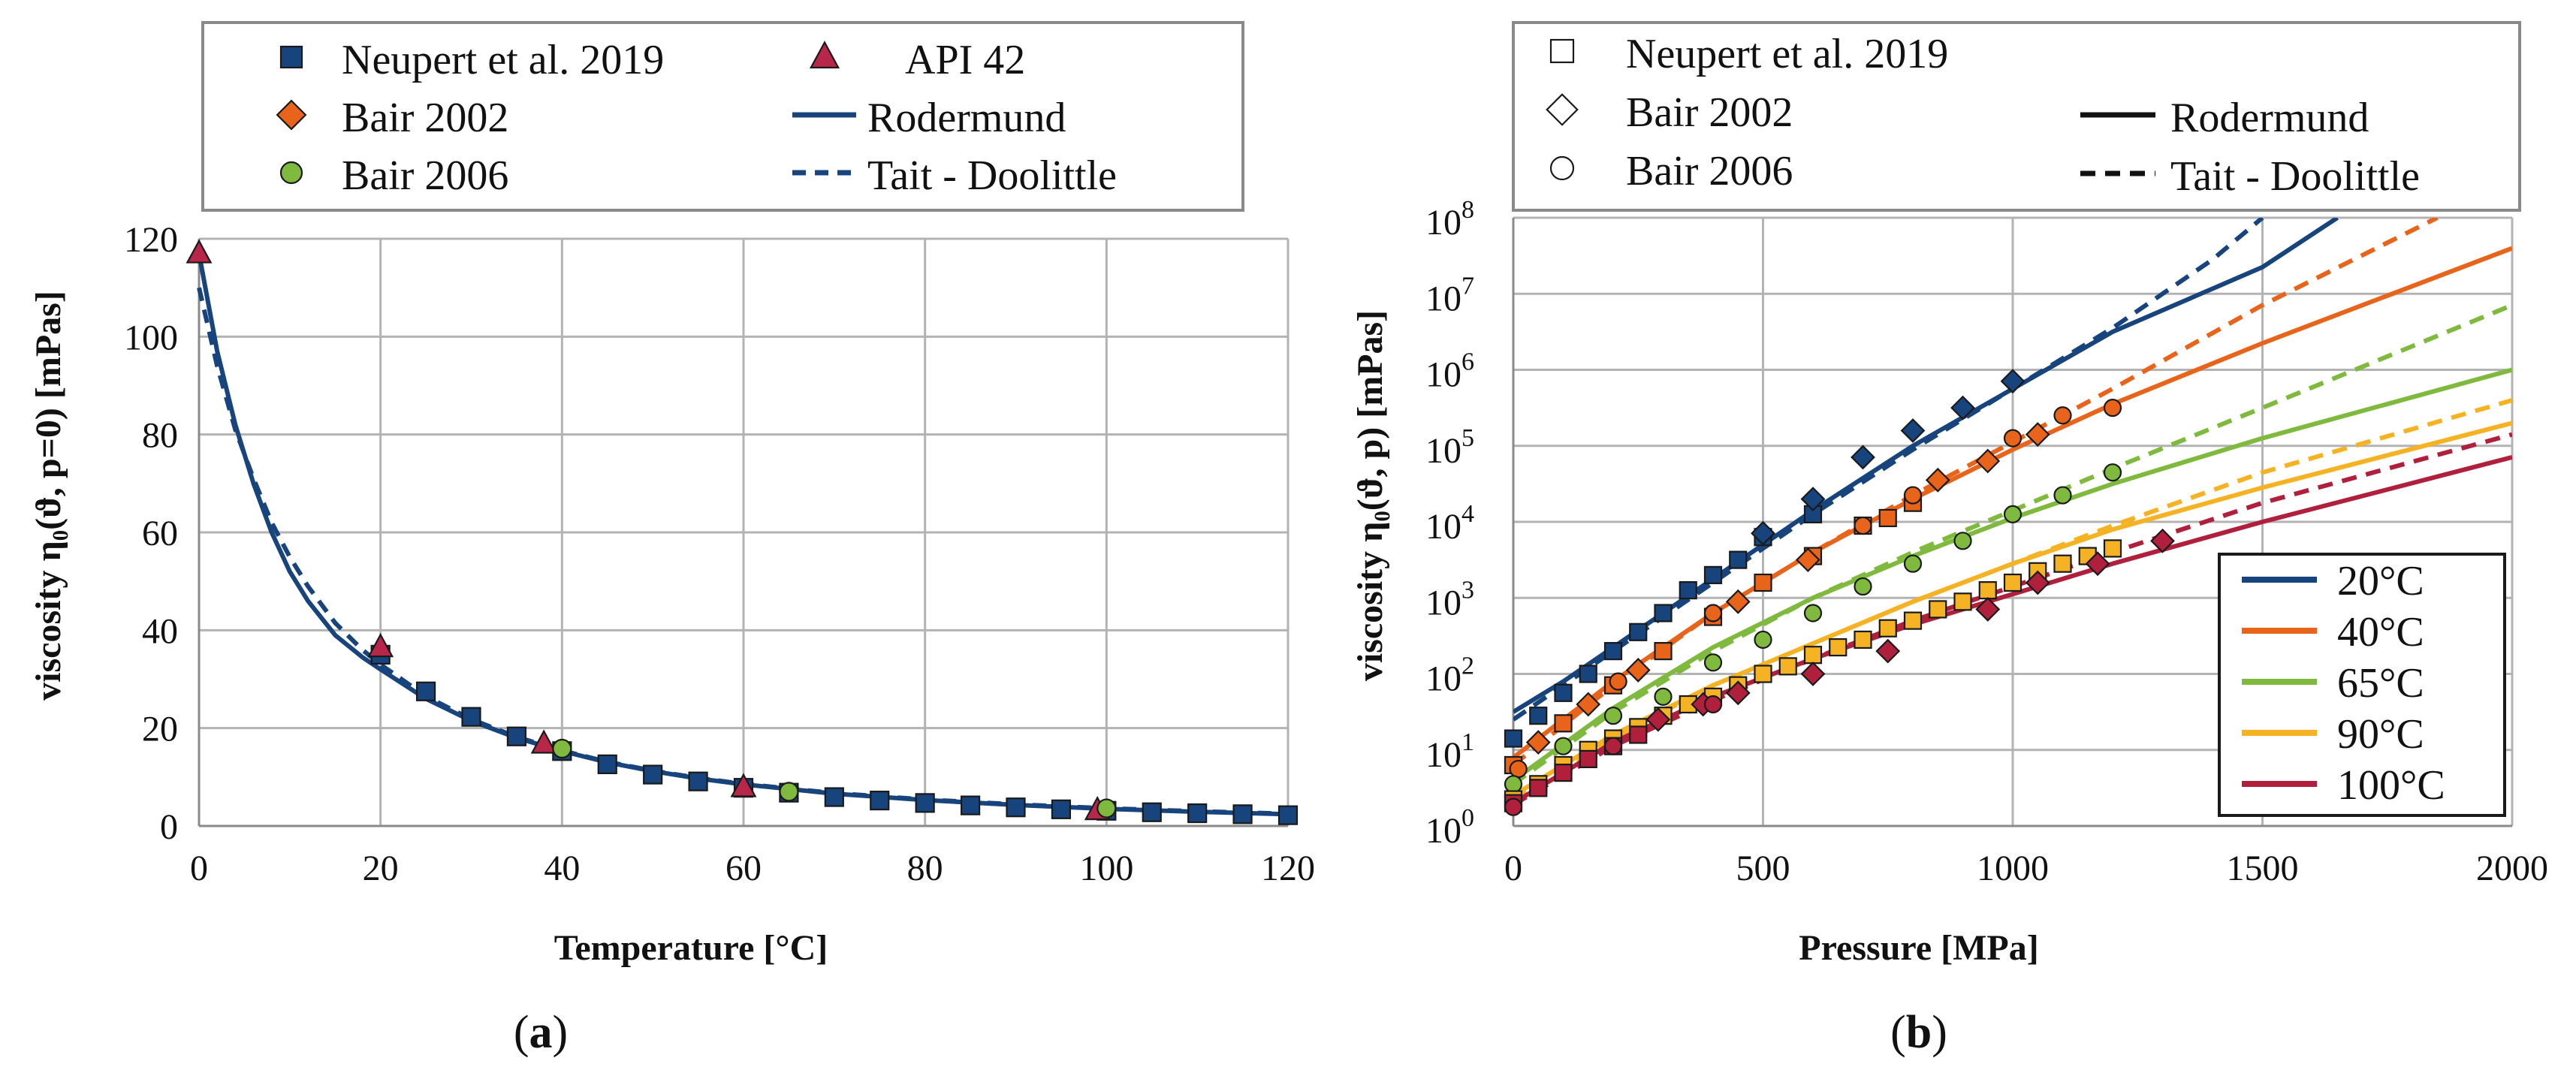  I want to click on panel-b-y-tick-label: 10⁴, so click(1449, 523).